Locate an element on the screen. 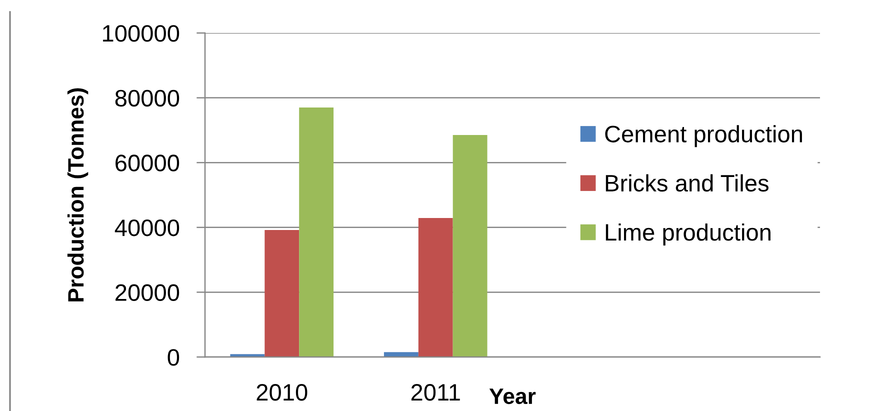  legend-label: Lime production is located at coordinates (688, 234).